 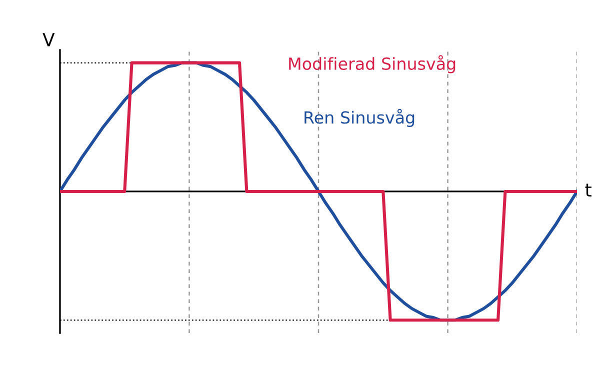 What do you see at coordinates (359, 118) in the screenshot?
I see `series-label: Ren Sinusvåg` at bounding box center [359, 118].